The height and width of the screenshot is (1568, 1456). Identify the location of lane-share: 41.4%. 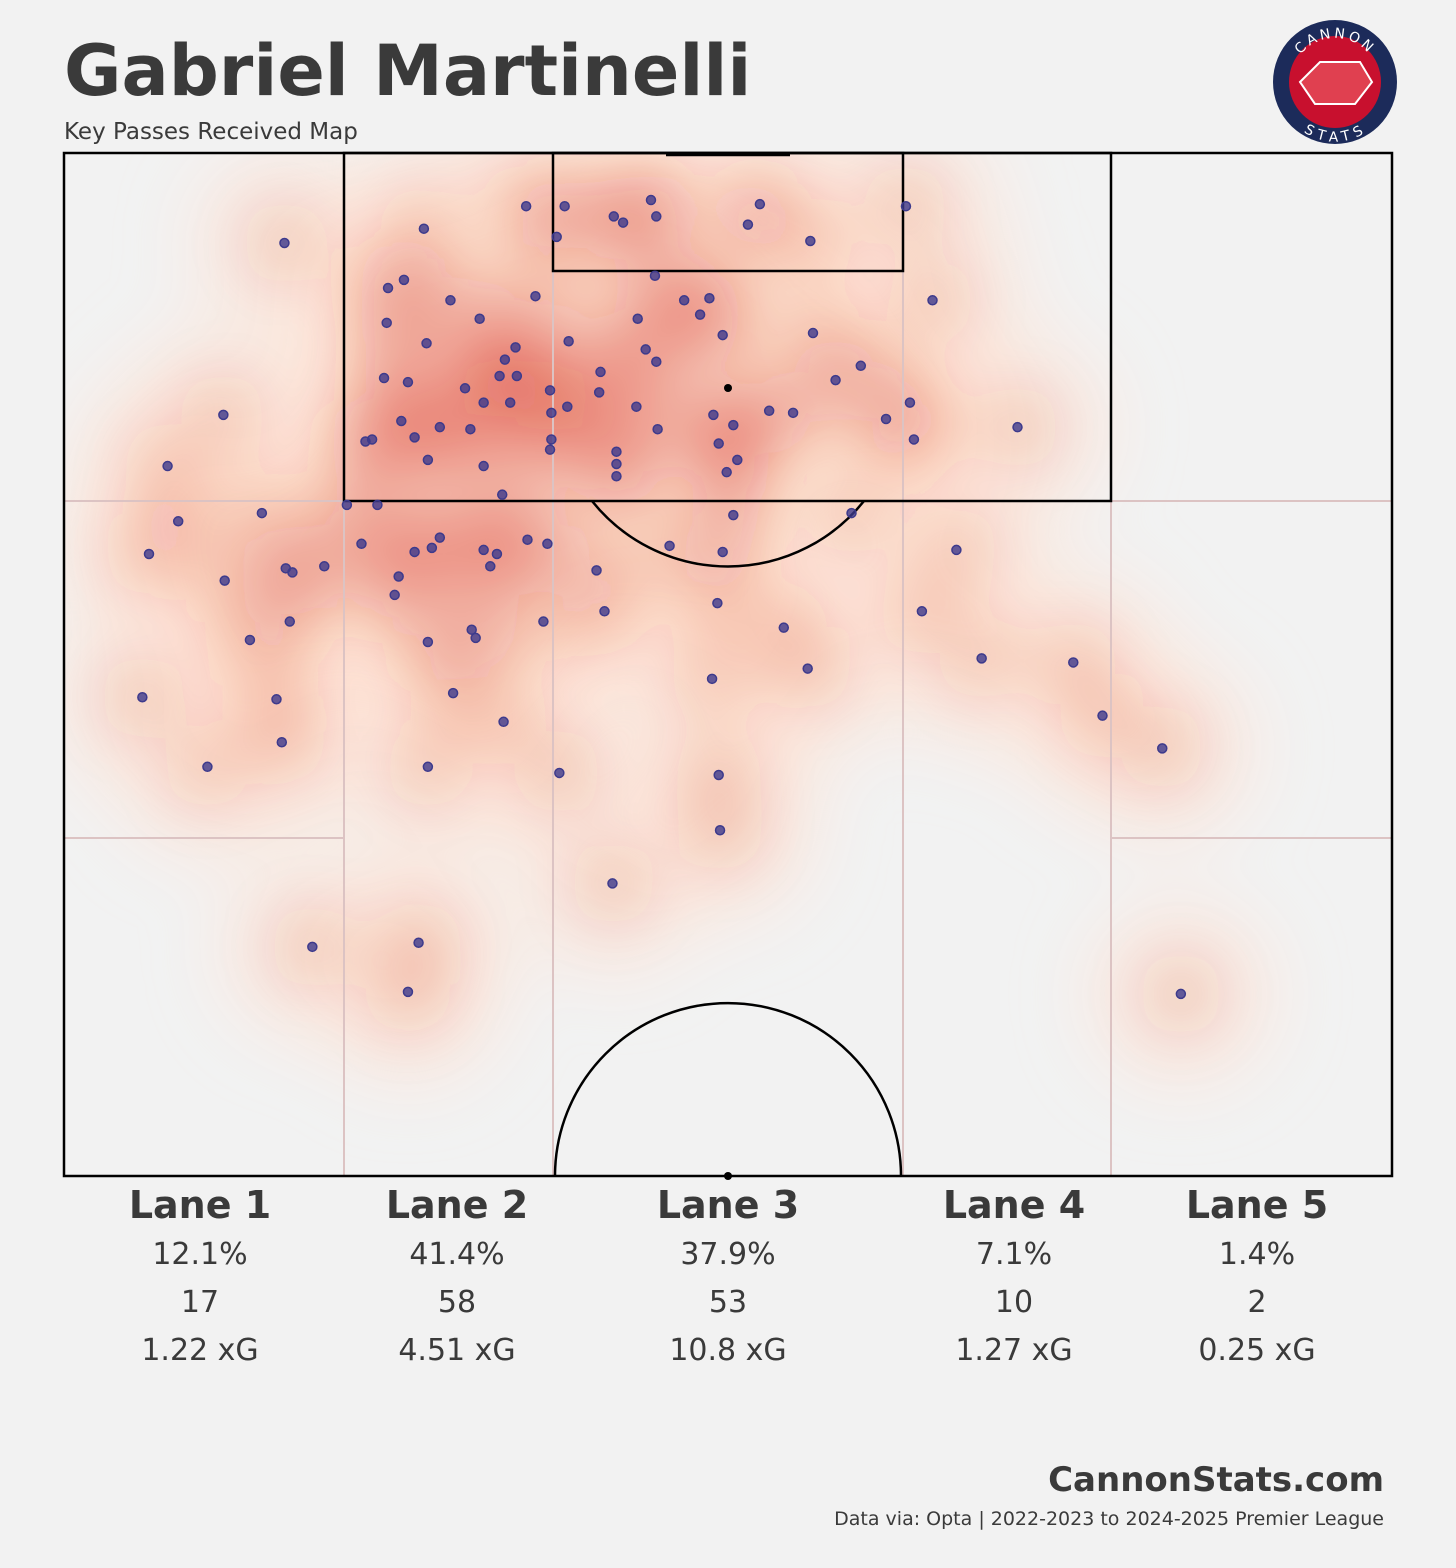
(456, 1254).